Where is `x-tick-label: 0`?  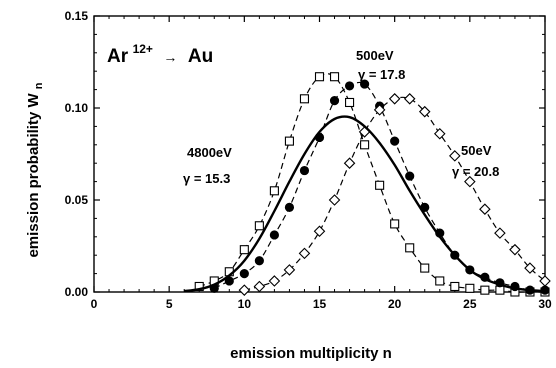 x-tick-label: 0 is located at coordinates (94, 304).